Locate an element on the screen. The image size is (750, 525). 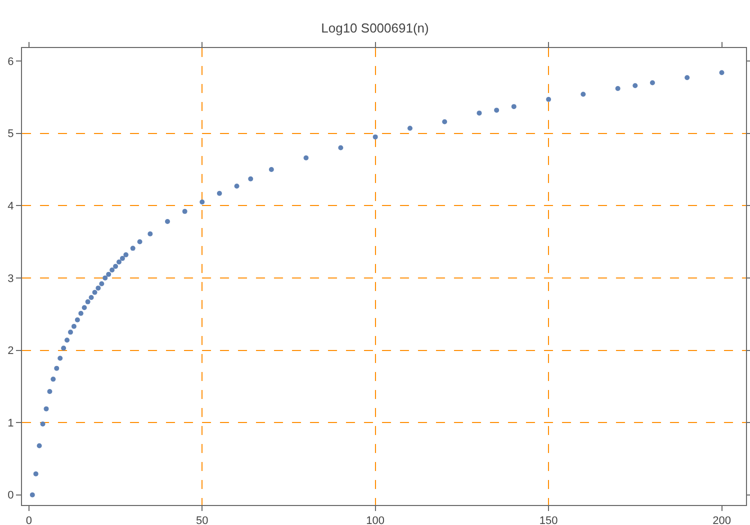
x-tick-label: 100 is located at coordinates (375, 520).